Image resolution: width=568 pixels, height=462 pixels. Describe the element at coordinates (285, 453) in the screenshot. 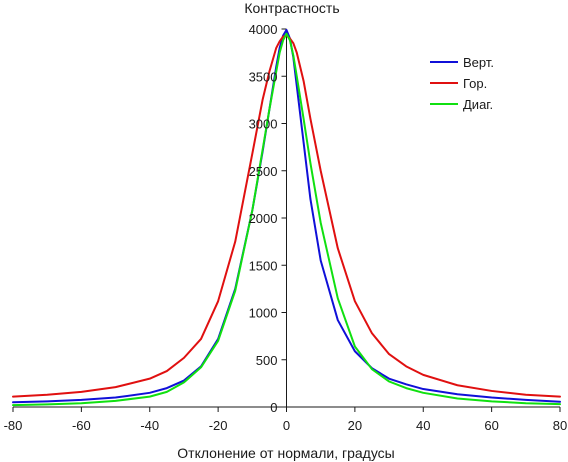

I see `x-axis-title: Отклонение от нормали, градусы` at that location.